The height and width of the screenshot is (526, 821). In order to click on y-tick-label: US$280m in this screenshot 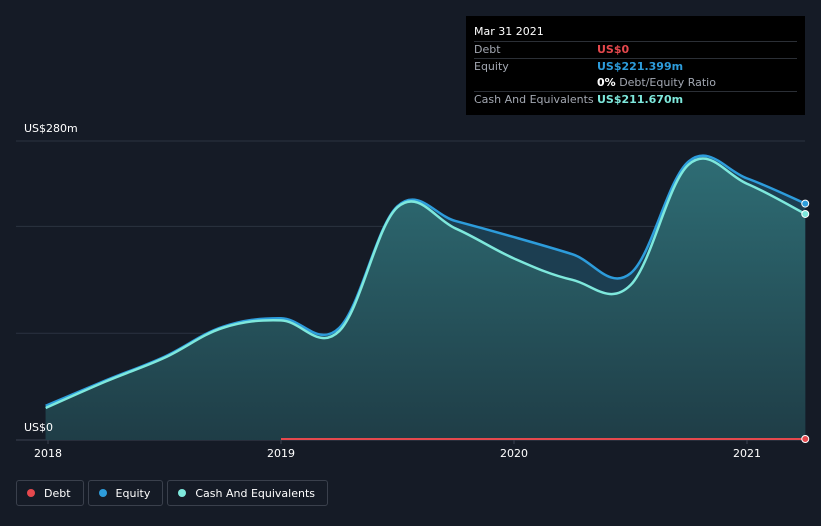, I will do `click(51, 128)`.